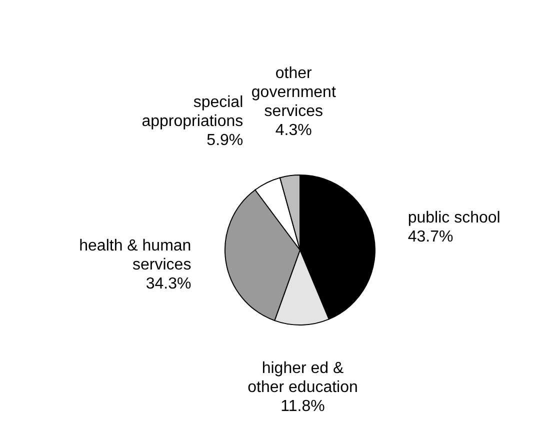 Image resolution: width=540 pixels, height=442 pixels. What do you see at coordinates (293, 130) in the screenshot?
I see `data-label: 4.3%` at bounding box center [293, 130].